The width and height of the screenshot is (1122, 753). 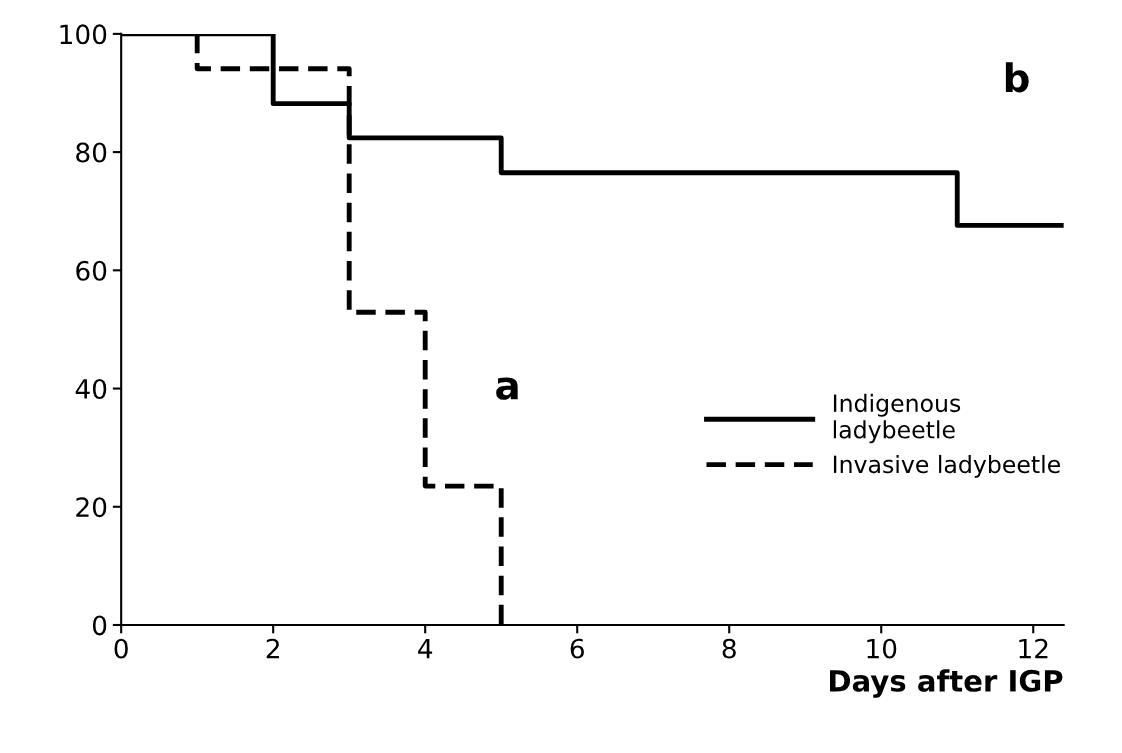 I want to click on x-tick-label: 2, so click(x=272, y=648).